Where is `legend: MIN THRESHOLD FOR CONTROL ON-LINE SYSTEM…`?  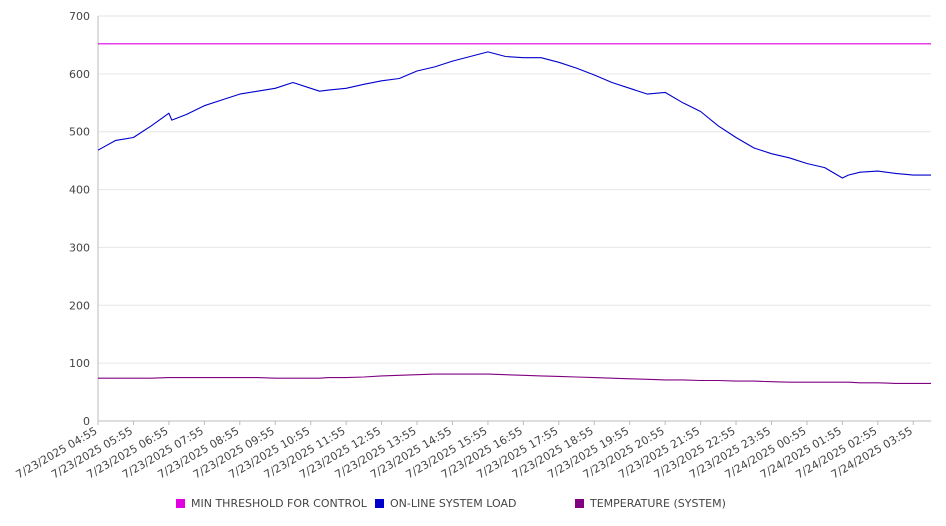
legend: MIN THRESHOLD FOR CONTROL ON-LINE SYSTEM… is located at coordinates (473, 506).